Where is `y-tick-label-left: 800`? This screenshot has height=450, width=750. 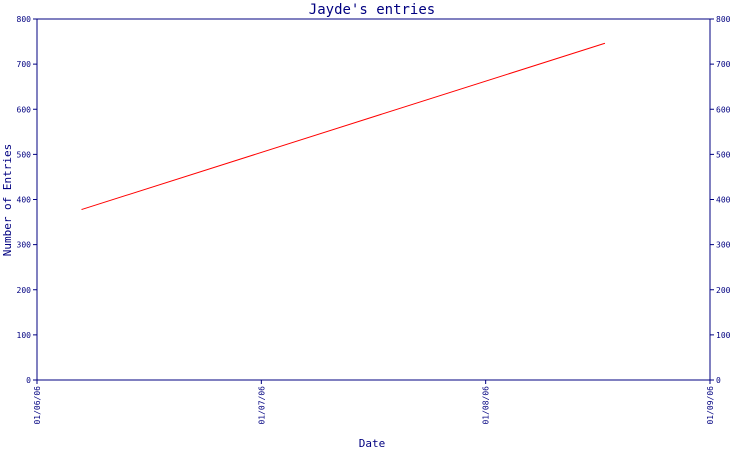 y-tick-label-left: 800 is located at coordinates (24, 19).